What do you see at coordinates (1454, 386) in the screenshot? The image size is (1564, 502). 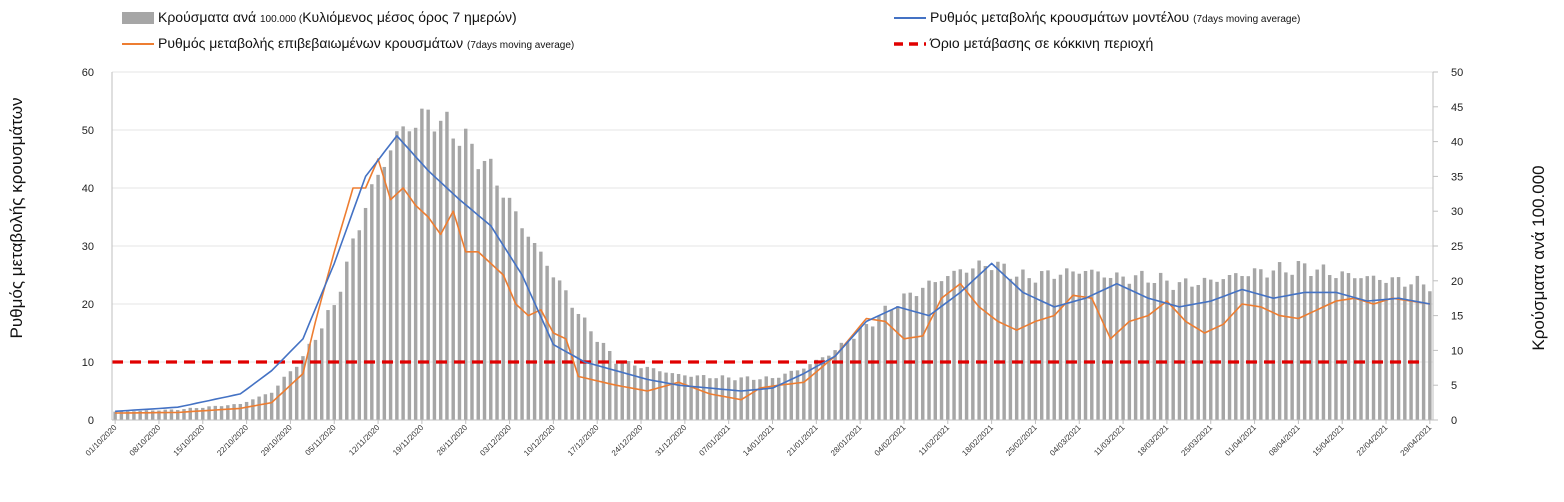 I see `y-right-tick-label: 5` at bounding box center [1454, 386].